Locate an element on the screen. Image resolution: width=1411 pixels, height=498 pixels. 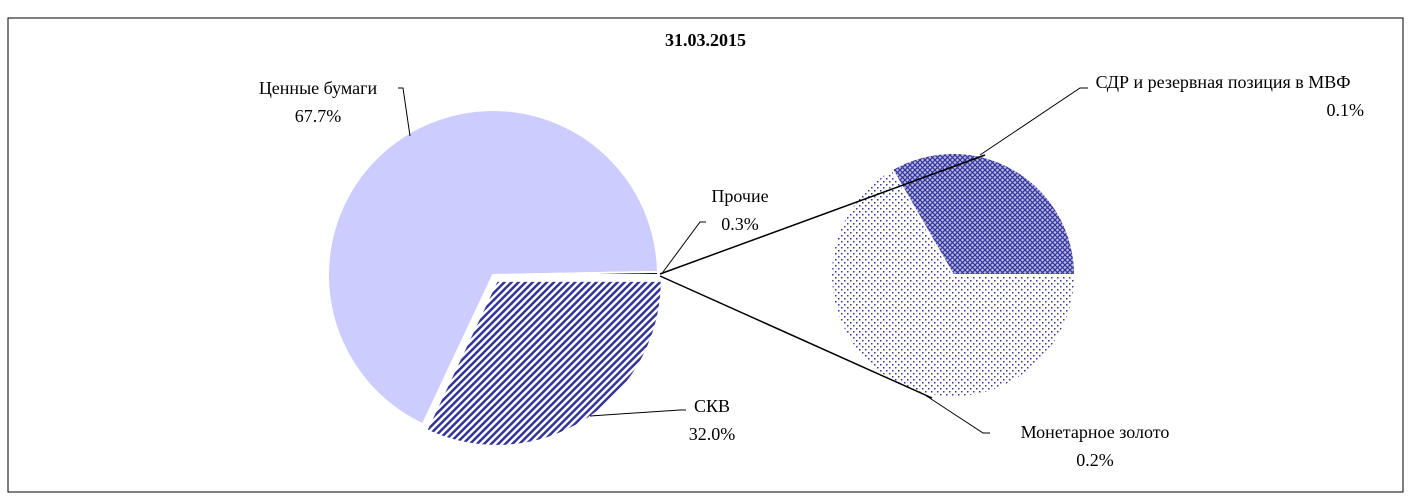
label-name: СДР и резервная позиция в МВФ is located at coordinates (1223, 82).